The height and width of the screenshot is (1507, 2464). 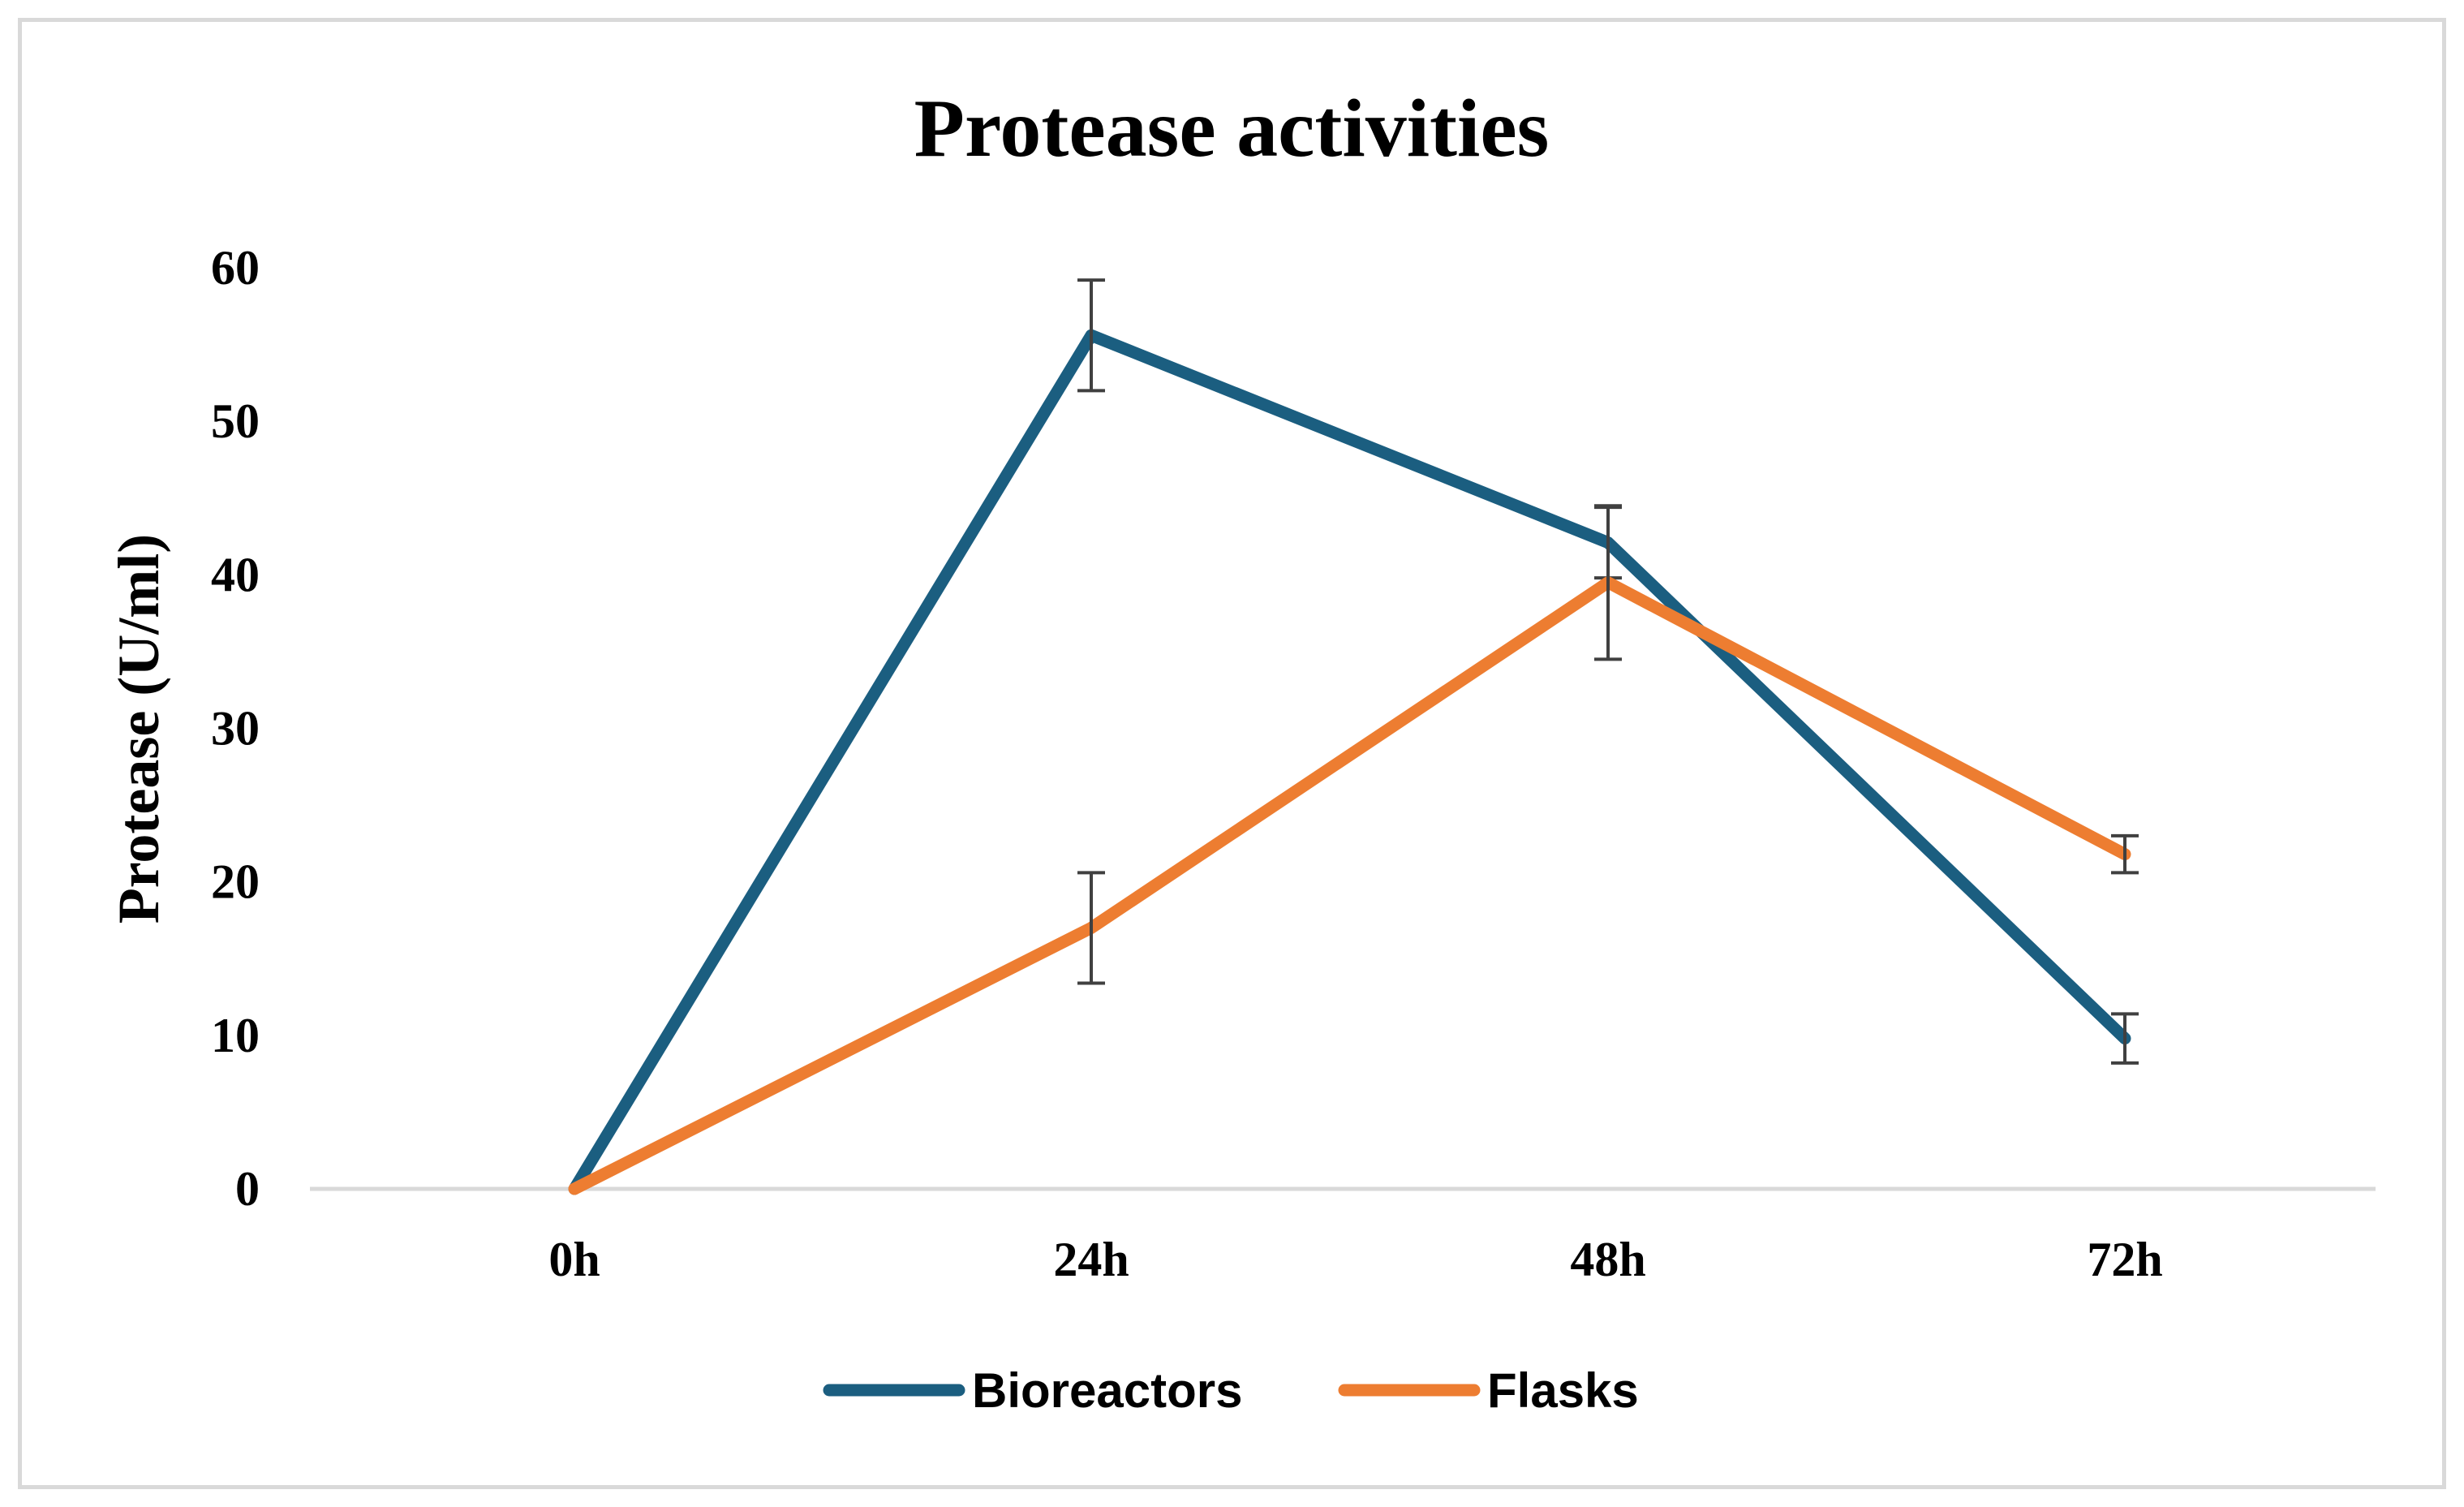 What do you see at coordinates (235, 574) in the screenshot?
I see `y-tick-label: 40` at bounding box center [235, 574].